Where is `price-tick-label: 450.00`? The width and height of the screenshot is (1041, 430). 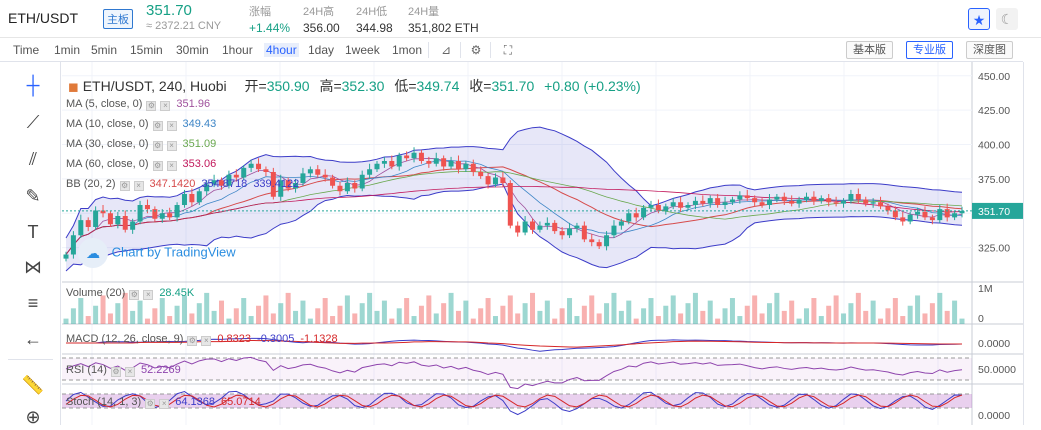
price-tick-label: 450.00 is located at coordinates (994, 77).